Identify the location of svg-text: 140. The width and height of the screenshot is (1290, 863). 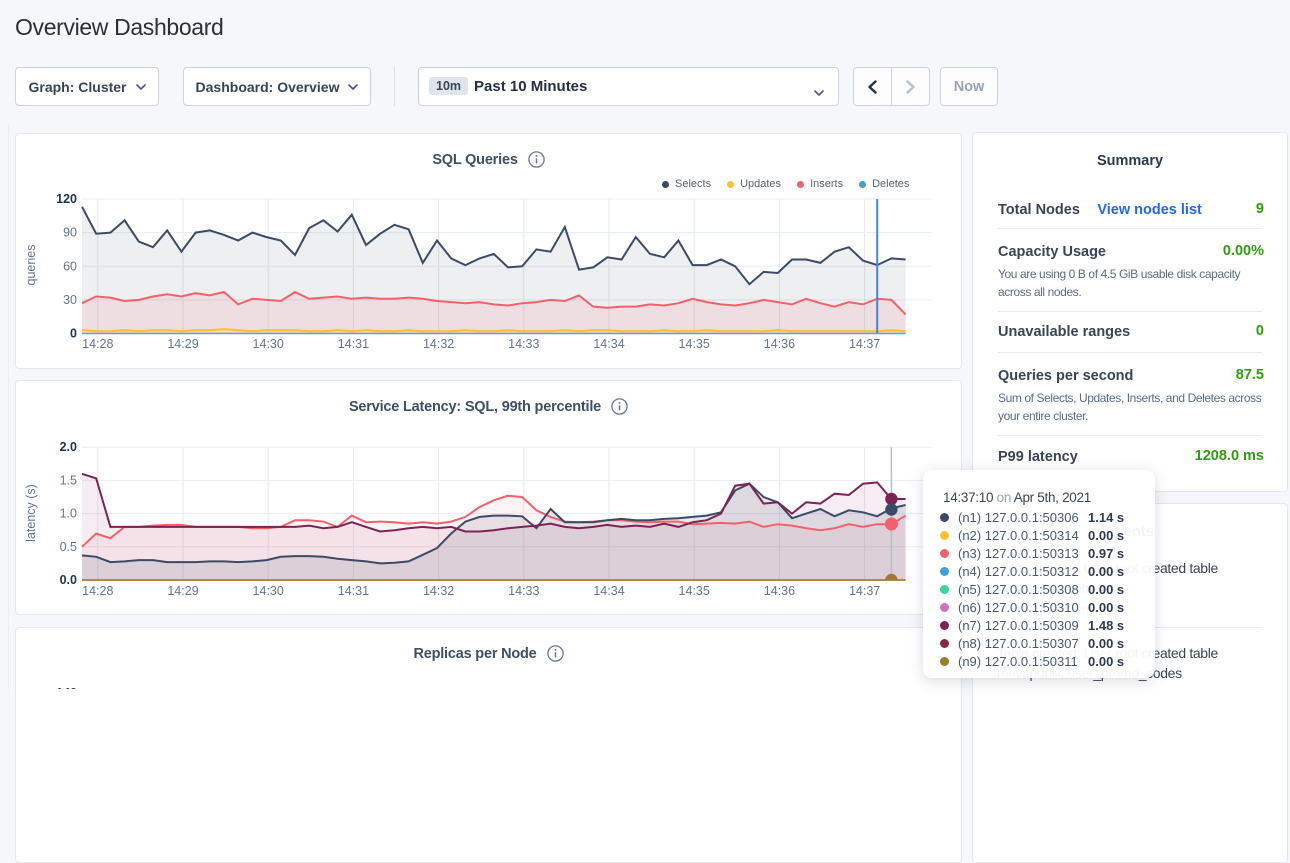
(66, 687).